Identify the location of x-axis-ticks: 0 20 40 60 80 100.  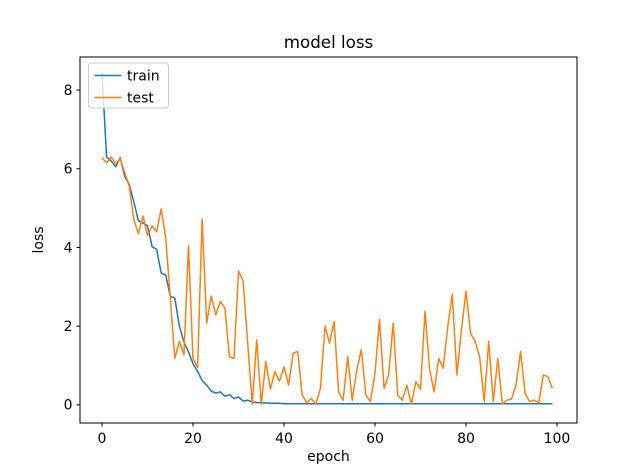
(334, 435).